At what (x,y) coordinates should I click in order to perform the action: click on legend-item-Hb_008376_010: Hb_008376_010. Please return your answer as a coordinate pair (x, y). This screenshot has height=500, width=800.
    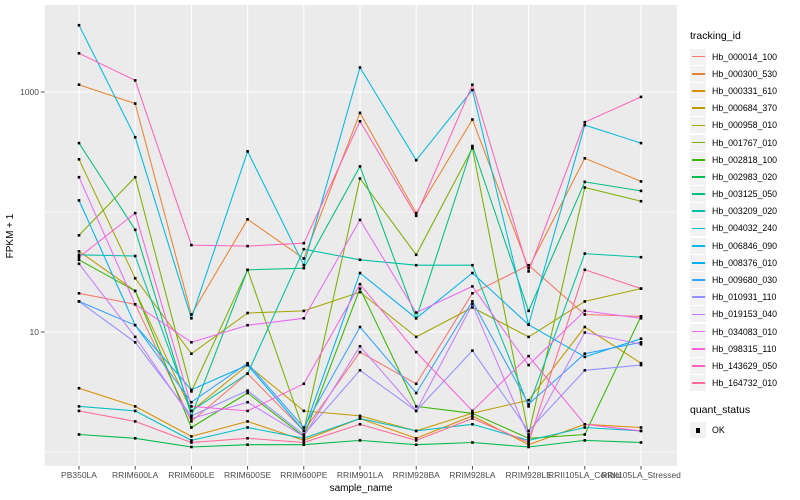
    Looking at the image, I should click on (742, 262).